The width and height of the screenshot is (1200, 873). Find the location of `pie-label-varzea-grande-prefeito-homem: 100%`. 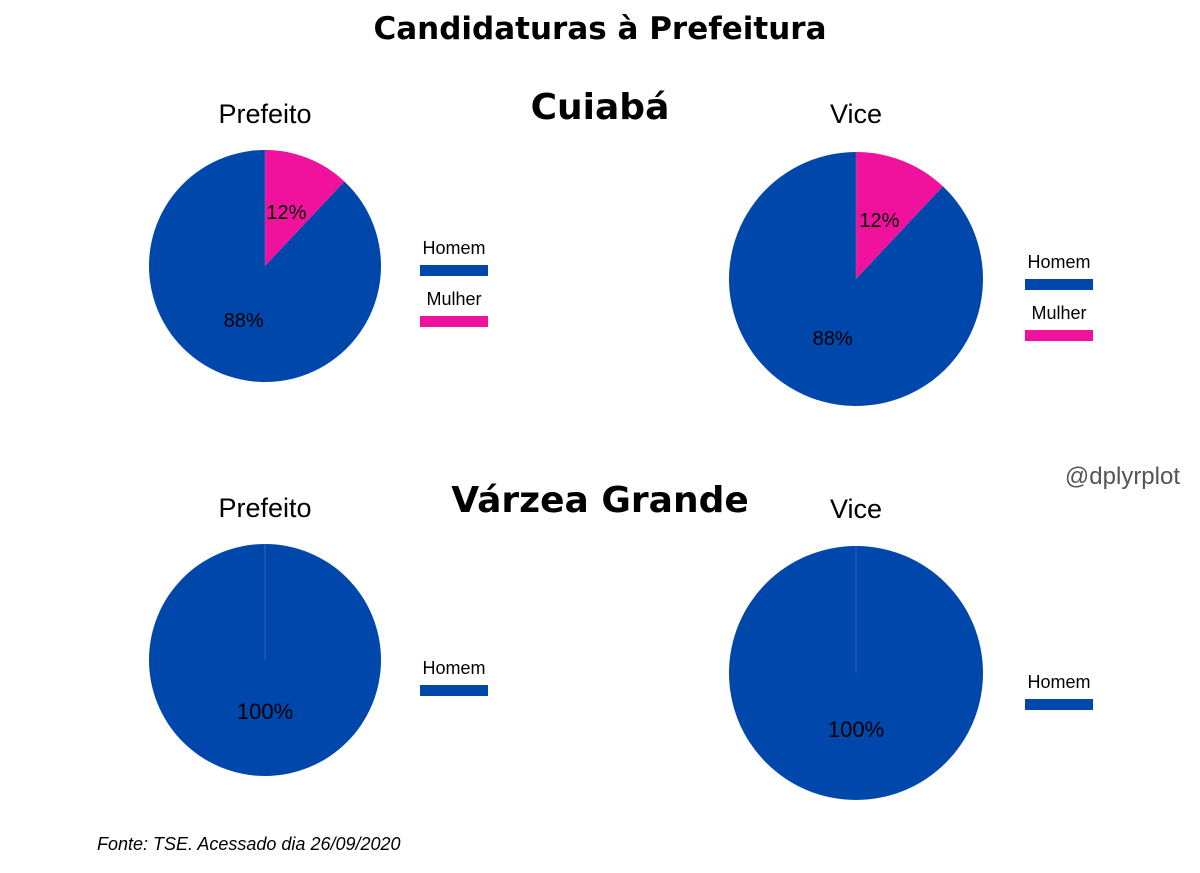

pie-label-varzea-grande-prefeito-homem: 100% is located at coordinates (265, 711).